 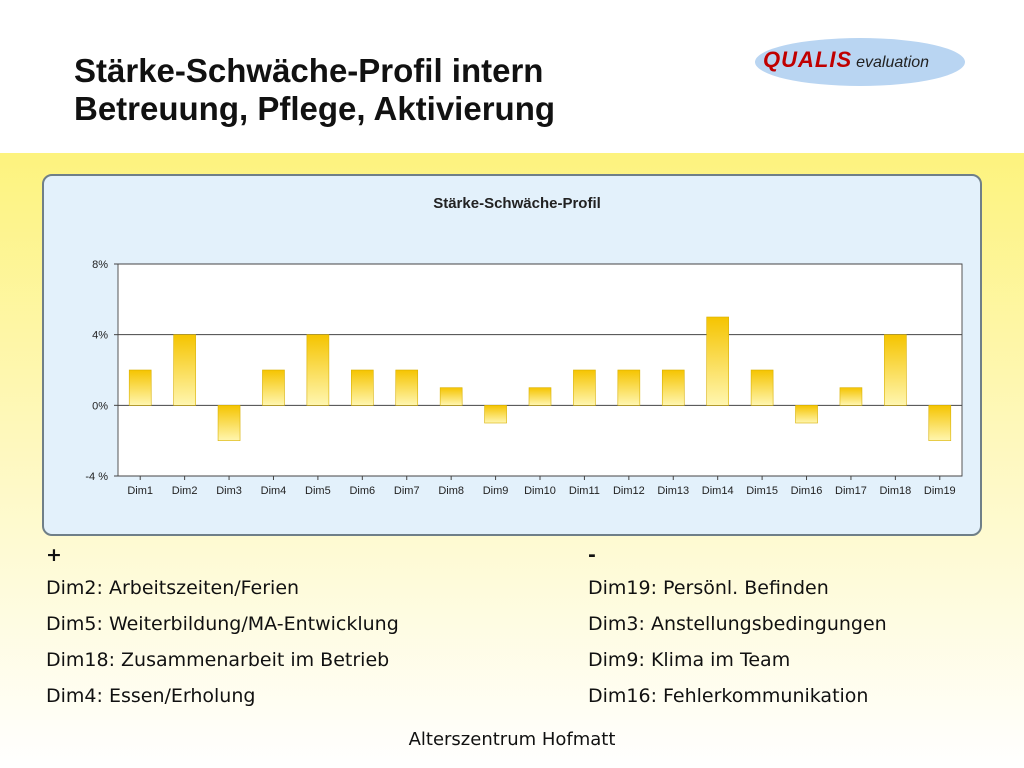 I want to click on bar-dim5, so click(x=318, y=370).